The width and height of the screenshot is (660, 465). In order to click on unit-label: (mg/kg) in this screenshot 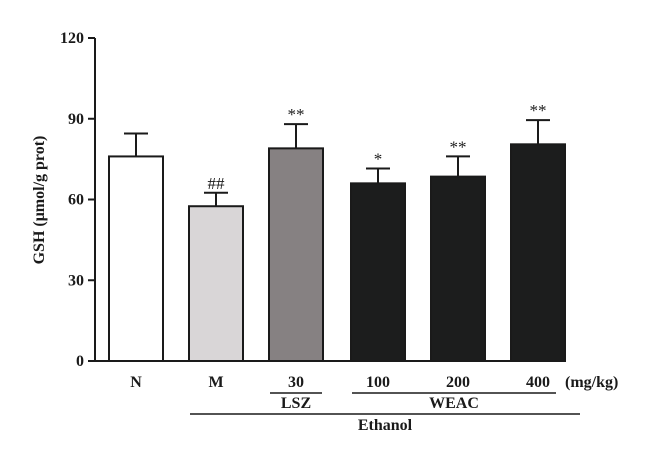, I will do `click(591, 382)`.